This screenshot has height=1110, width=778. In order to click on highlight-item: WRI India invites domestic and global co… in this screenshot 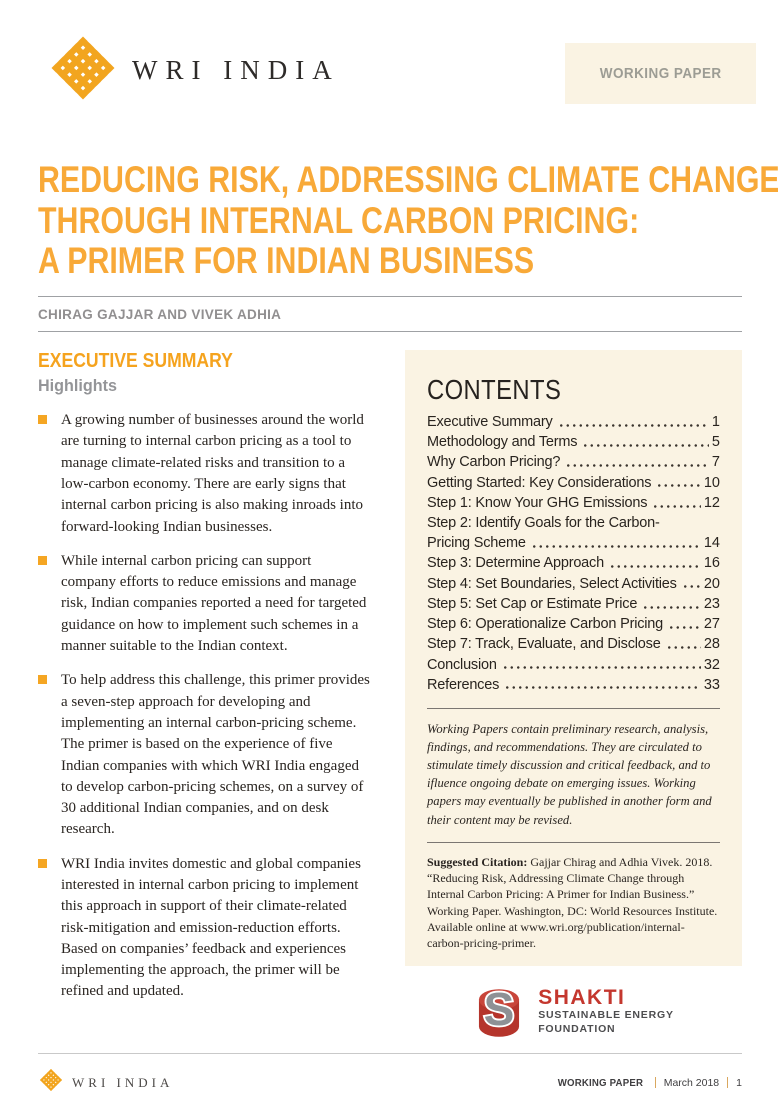, I will do `click(204, 928)`.